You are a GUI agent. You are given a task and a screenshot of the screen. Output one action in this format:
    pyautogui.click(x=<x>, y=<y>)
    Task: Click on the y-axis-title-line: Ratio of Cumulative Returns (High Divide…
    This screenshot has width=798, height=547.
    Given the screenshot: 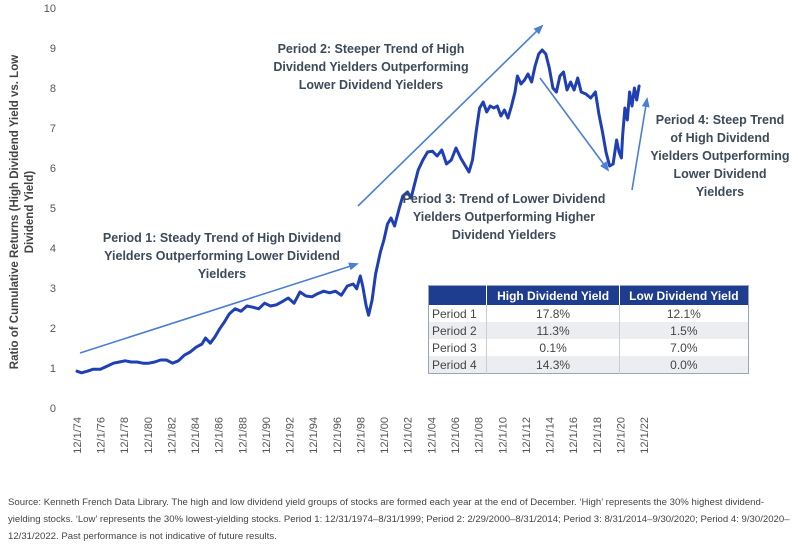 What is the action you would take?
    pyautogui.click(x=15, y=212)
    